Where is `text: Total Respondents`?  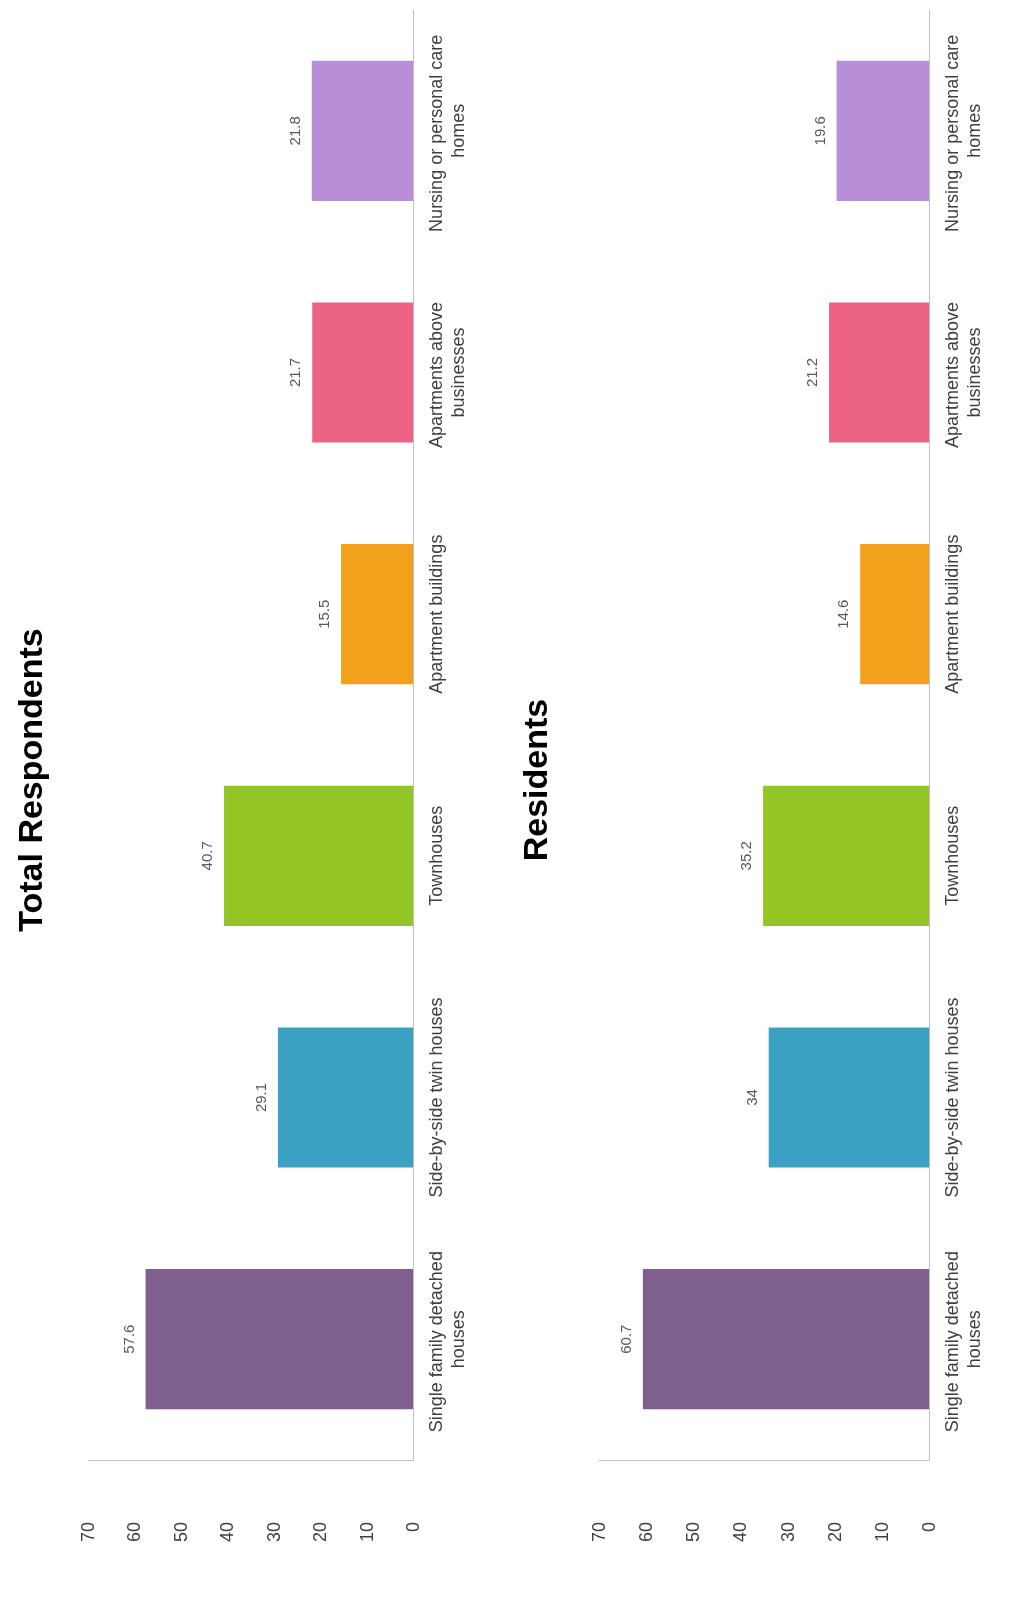 text: Total Respondents is located at coordinates (30, 780).